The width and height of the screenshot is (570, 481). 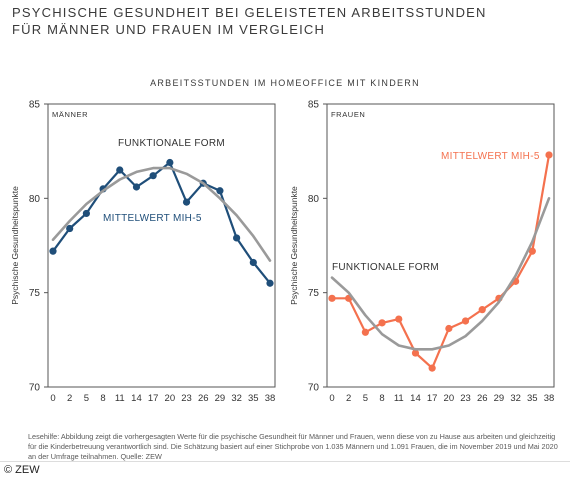 I want to click on panel-1-legend-mean: MITTELWERT MIH-5, so click(x=152, y=218).